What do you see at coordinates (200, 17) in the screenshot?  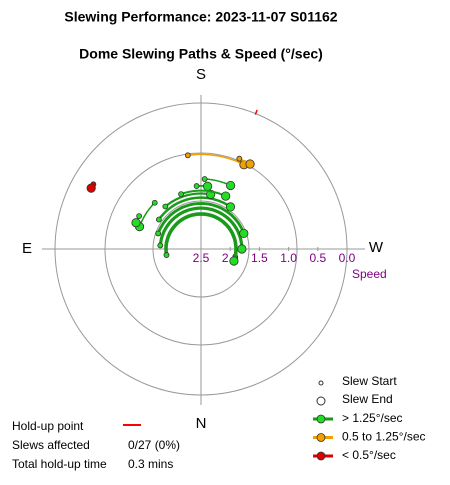 I see `chart-title: Slewing Performance: 2023-11-07 S01162` at bounding box center [200, 17].